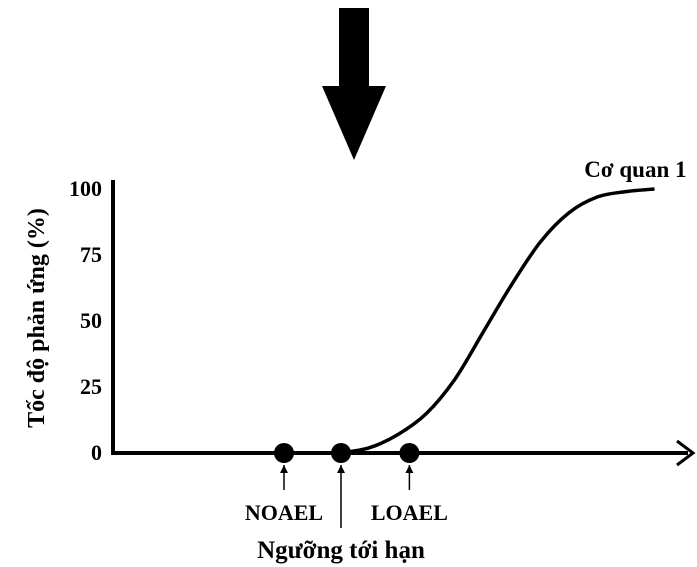 The height and width of the screenshot is (567, 697). I want to click on x-axis-arrowhead, so click(686, 453).